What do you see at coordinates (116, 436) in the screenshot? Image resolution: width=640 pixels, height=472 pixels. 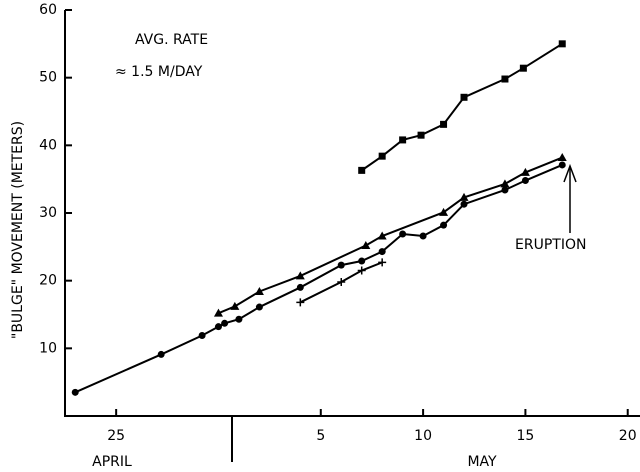 I see `x-tick-label: 25` at bounding box center [116, 436].